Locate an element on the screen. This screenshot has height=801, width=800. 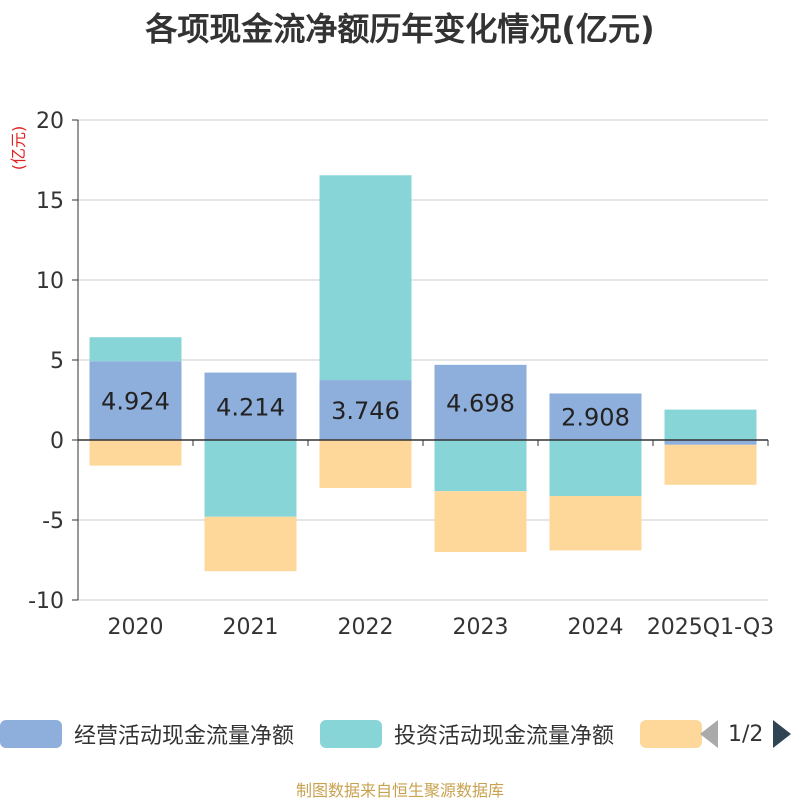
x-tick-label: 2021 is located at coordinates (251, 627).